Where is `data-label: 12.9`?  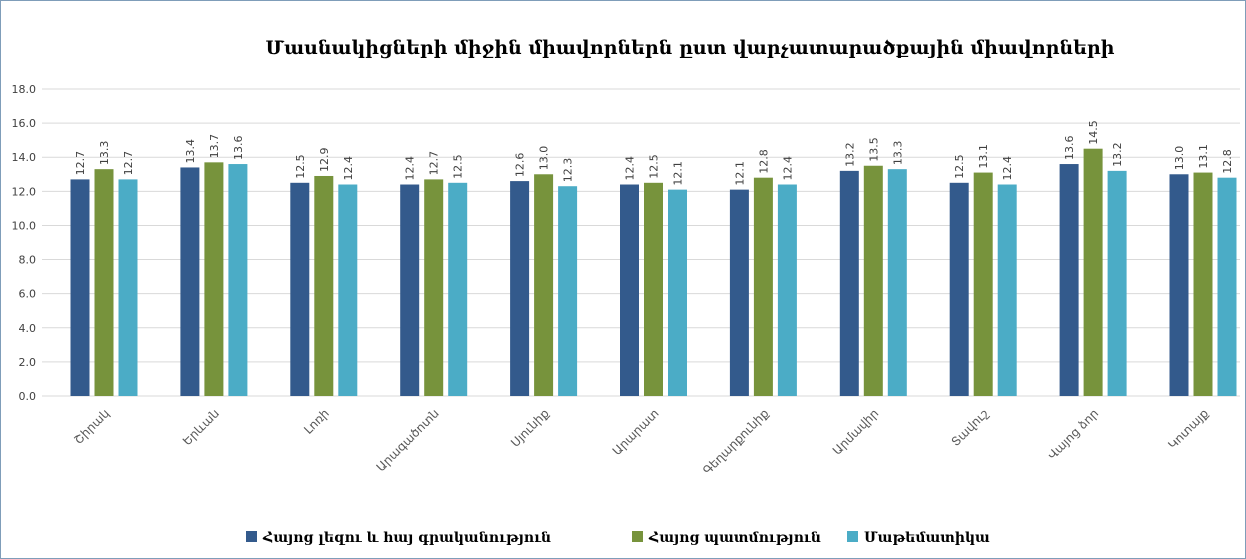
data-label: 12.9 is located at coordinates (324, 159).